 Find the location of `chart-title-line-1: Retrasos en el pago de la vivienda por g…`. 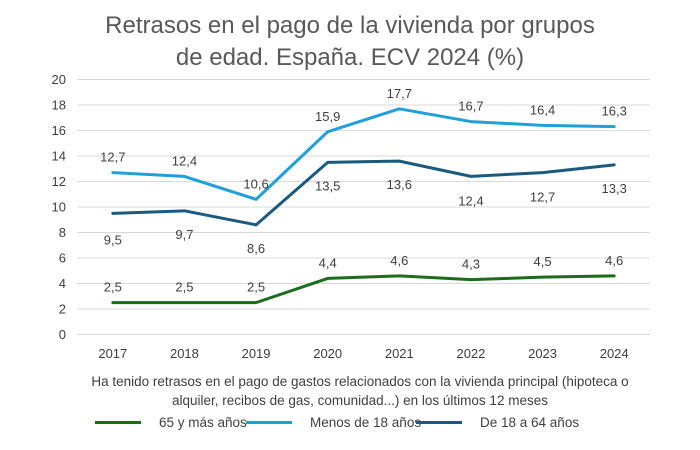

chart-title-line-1: Retrasos en el pago de la vivienda por g… is located at coordinates (350, 25).